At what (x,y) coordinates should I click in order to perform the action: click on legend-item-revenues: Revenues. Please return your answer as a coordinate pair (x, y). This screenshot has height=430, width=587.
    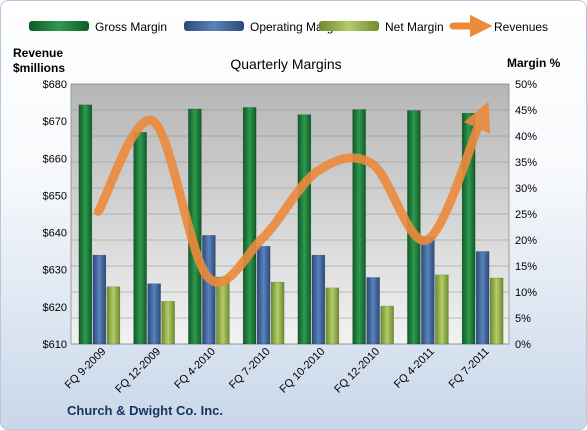
    Looking at the image, I should click on (498, 26).